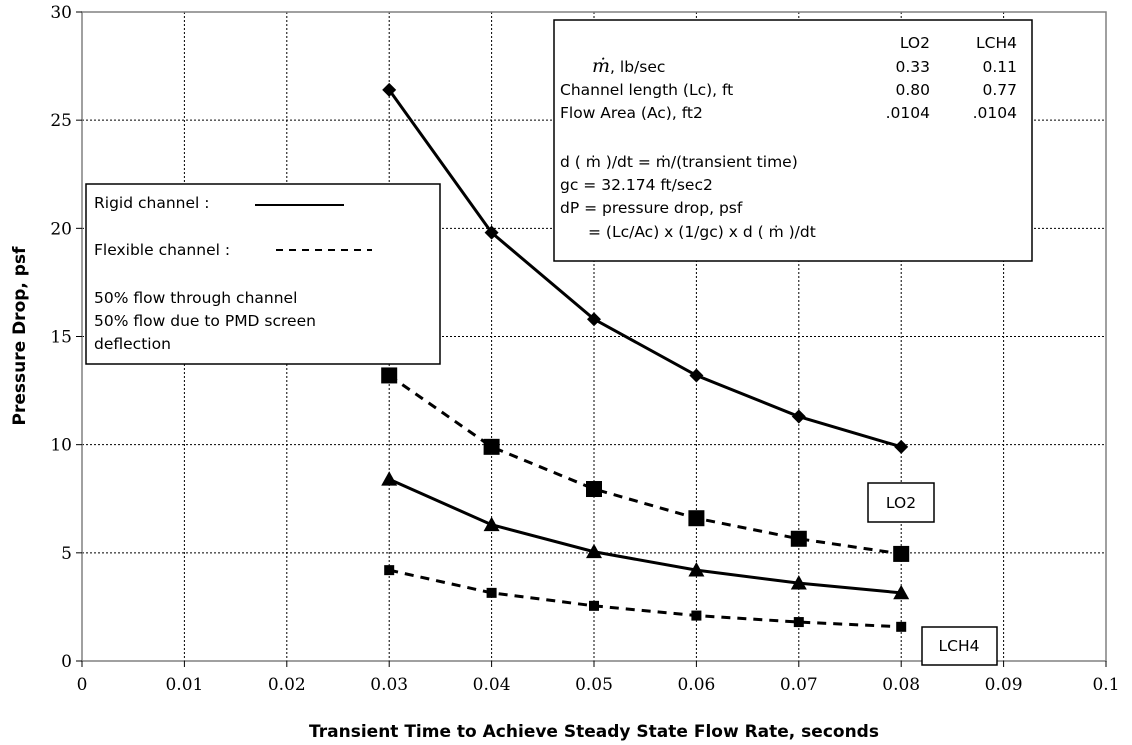 This screenshot has height=745, width=1132. What do you see at coordinates (1004, 685) in the screenshot?
I see `x-tick-label: 0.09` at bounding box center [1004, 685].